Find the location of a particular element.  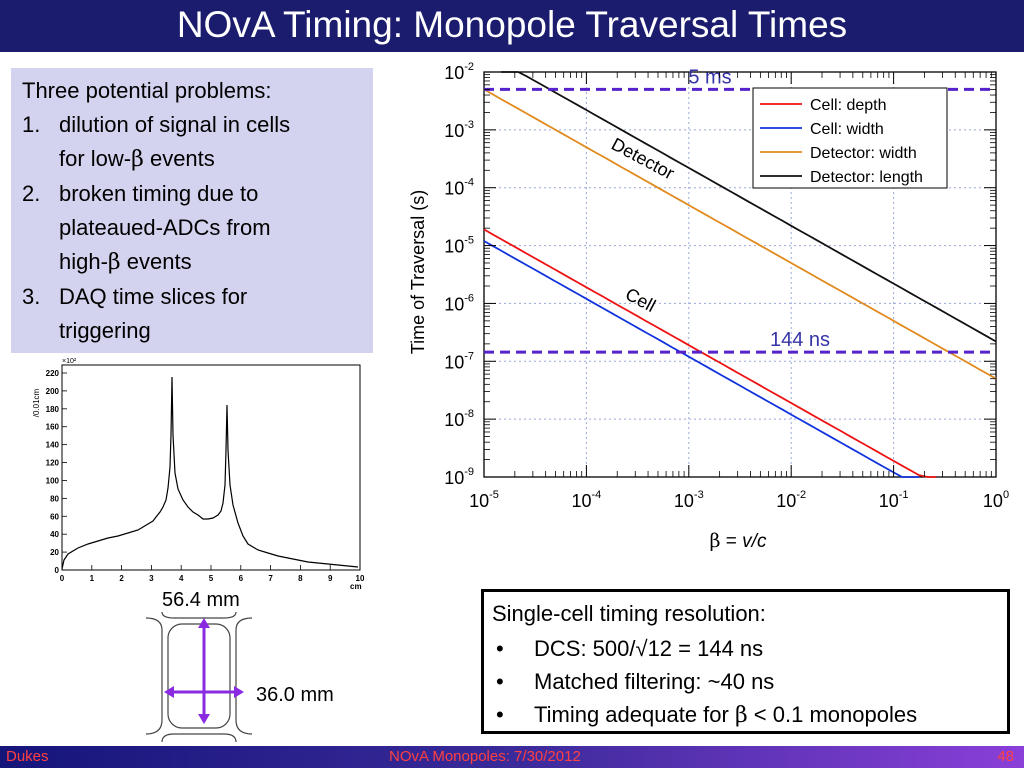

title-bar is located at coordinates (512, 26).